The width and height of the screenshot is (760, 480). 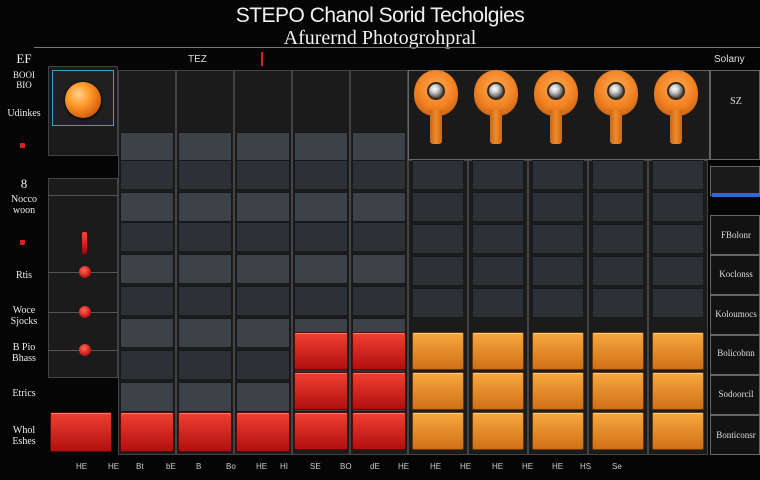 What do you see at coordinates (397, 47) in the screenshot?
I see `header-divider` at bounding box center [397, 47].